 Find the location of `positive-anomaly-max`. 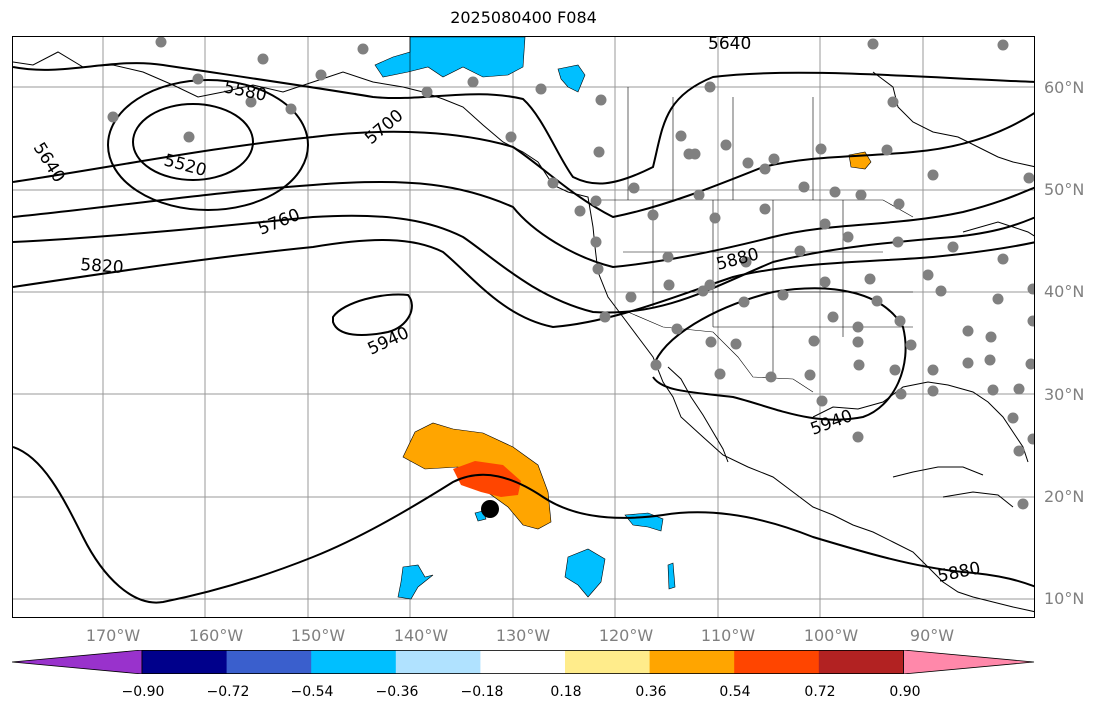

positive-anomaly-max is located at coordinates (487, 479).